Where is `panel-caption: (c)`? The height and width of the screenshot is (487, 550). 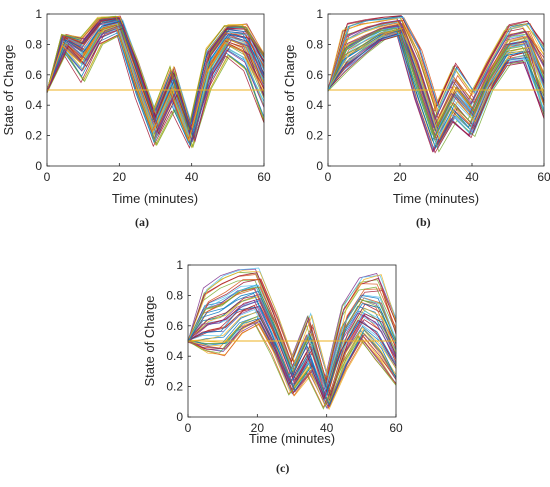 panel-caption: (c) is located at coordinates (282, 468).